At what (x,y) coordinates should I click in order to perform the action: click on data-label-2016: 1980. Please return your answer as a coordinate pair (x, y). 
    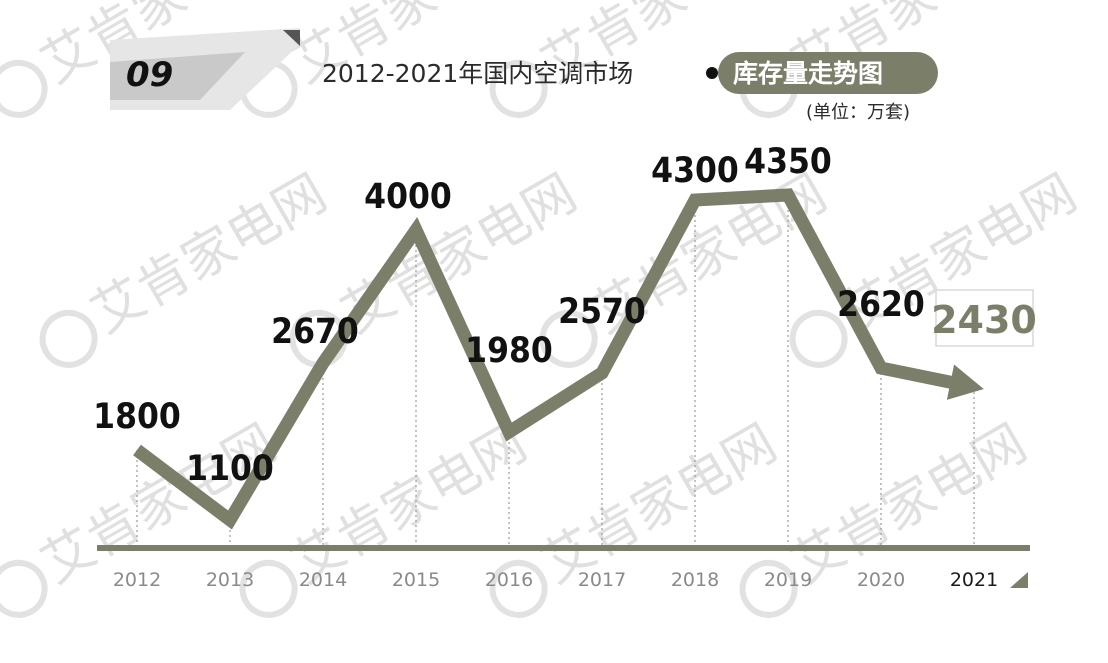
    Looking at the image, I should click on (509, 351).